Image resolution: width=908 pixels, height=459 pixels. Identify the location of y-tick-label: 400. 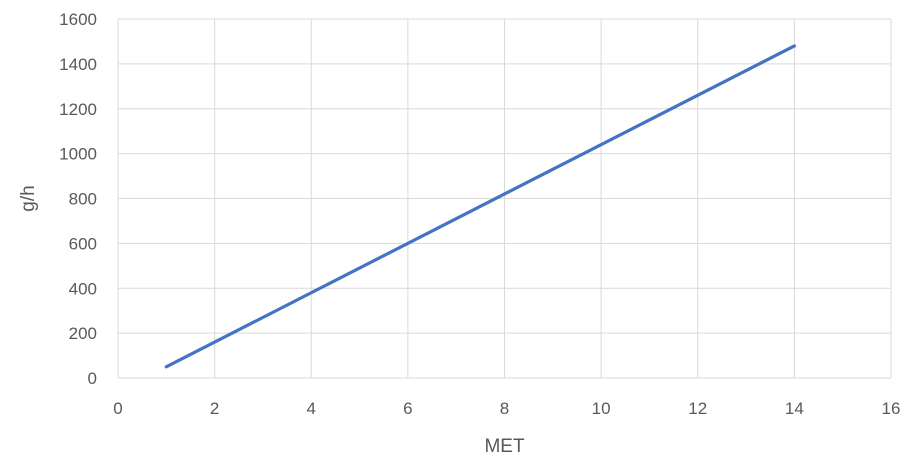
(83, 288).